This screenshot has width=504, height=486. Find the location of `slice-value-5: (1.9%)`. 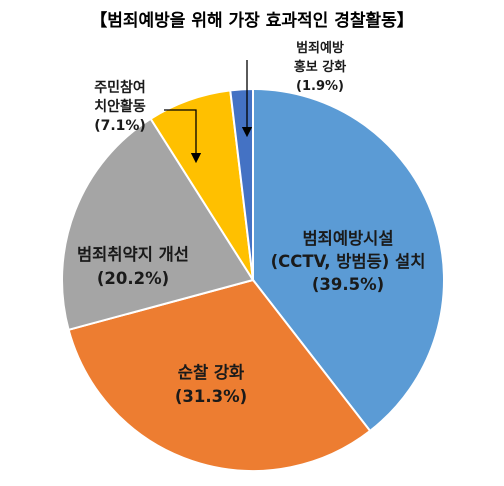

slice-value-5: (1.9%) is located at coordinates (320, 86).